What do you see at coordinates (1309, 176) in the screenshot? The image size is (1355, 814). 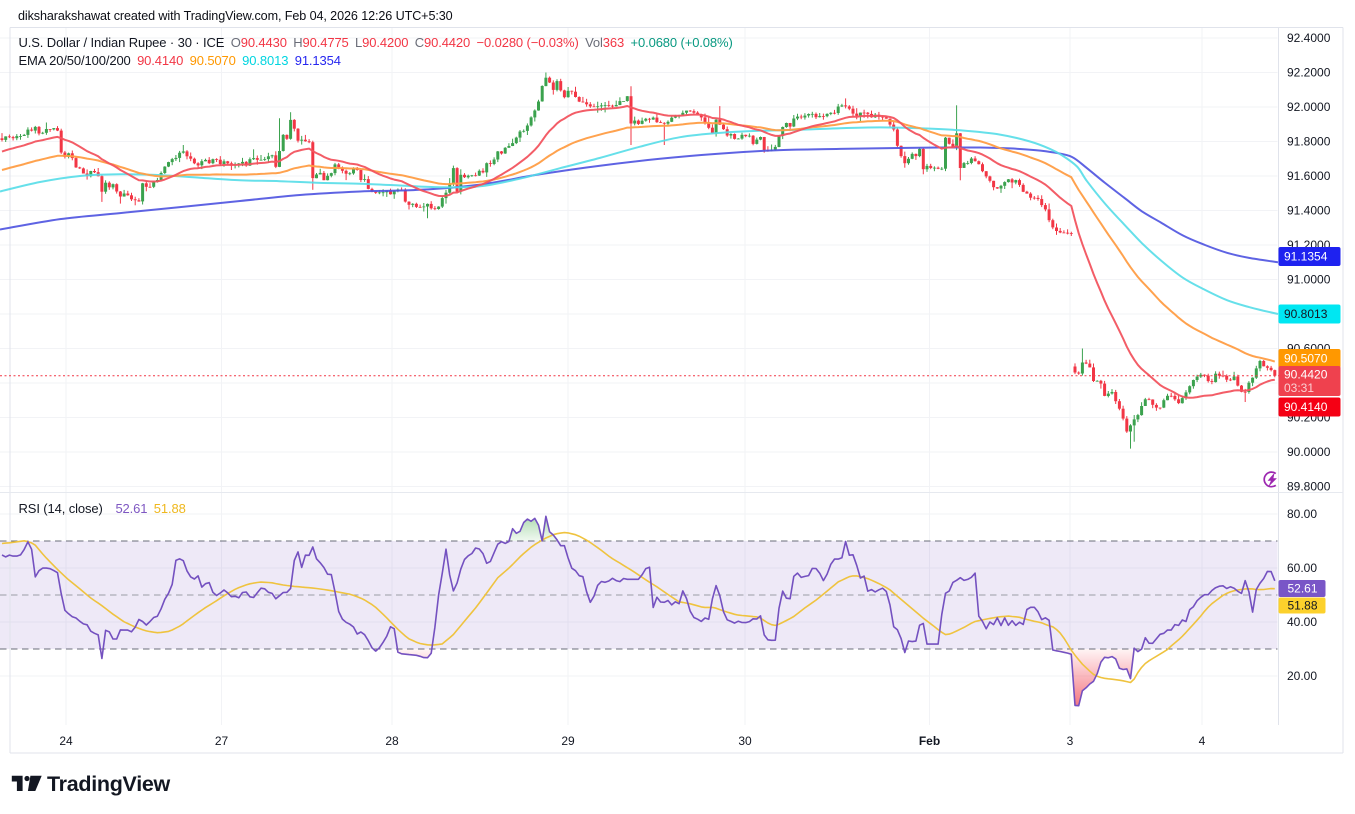 I see `svg-text: 91.6000` at bounding box center [1309, 176].